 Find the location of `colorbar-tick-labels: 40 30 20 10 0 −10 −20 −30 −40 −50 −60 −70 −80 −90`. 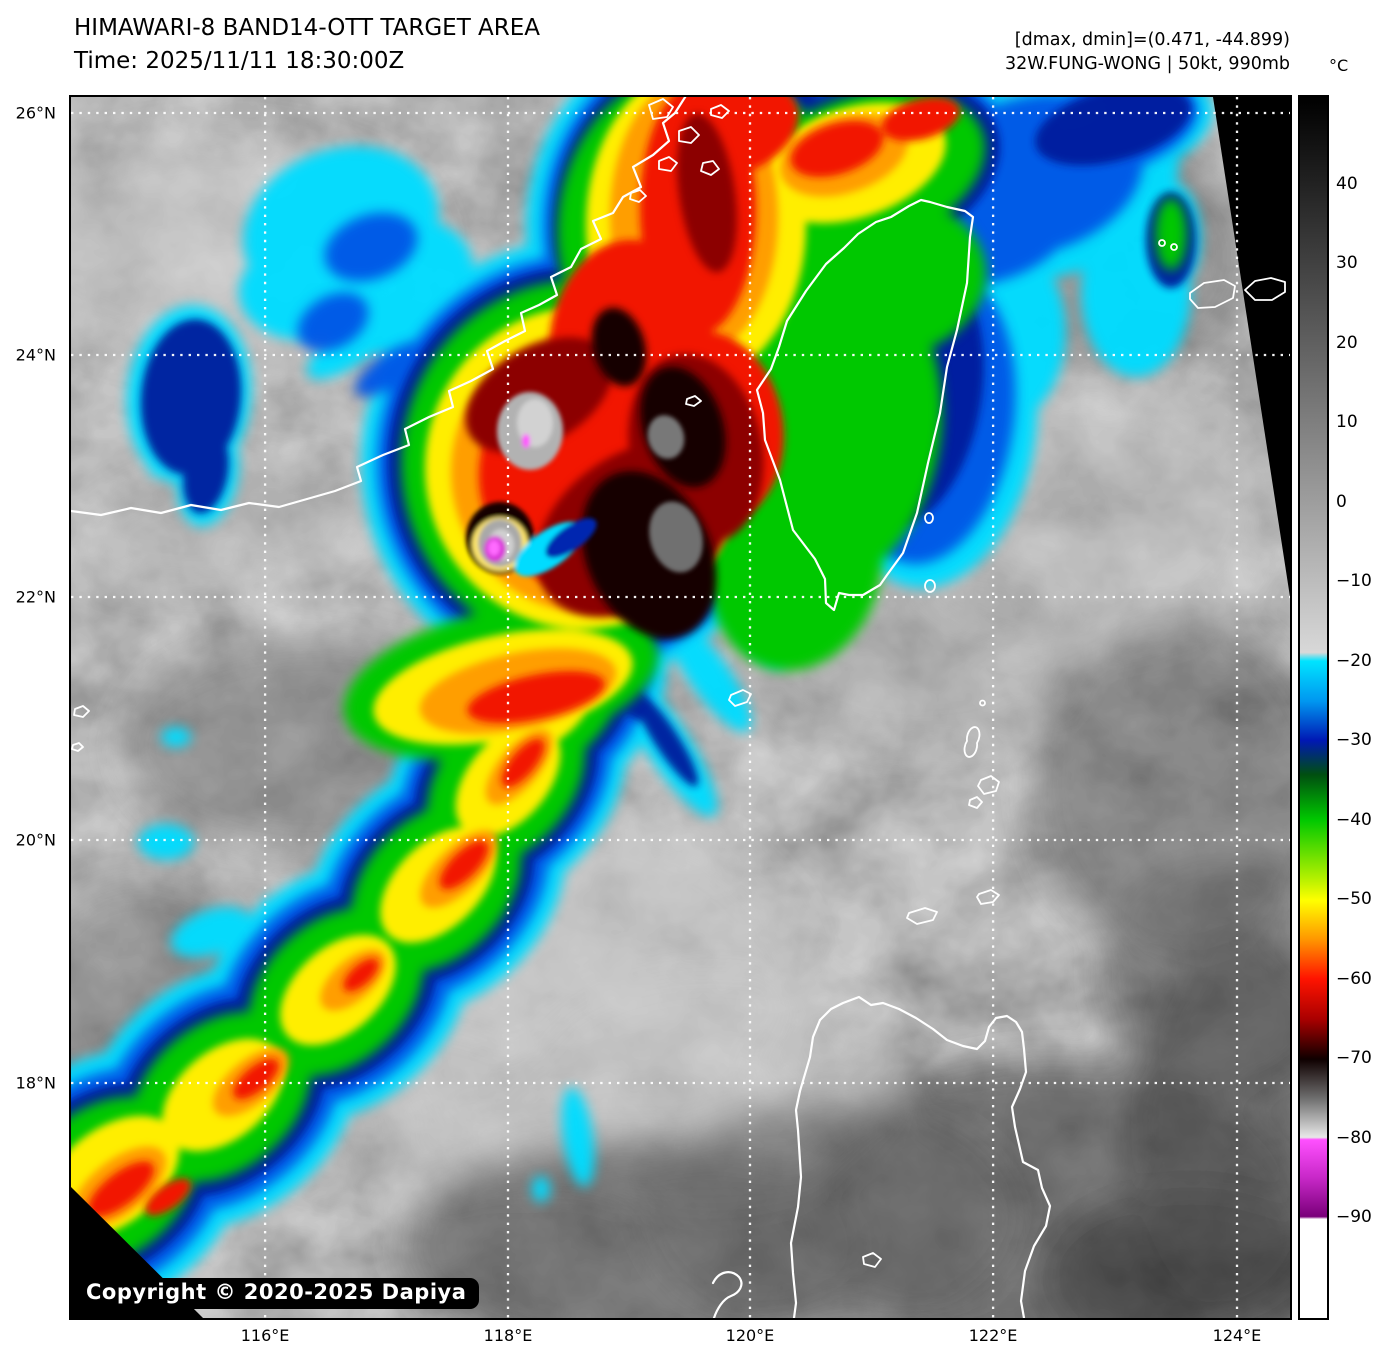

colorbar-tick-labels: 40 30 20 10 0 −10 −20 −30 −40 −50 −60 −70 −80 −90 is located at coordinates (1363, 707).